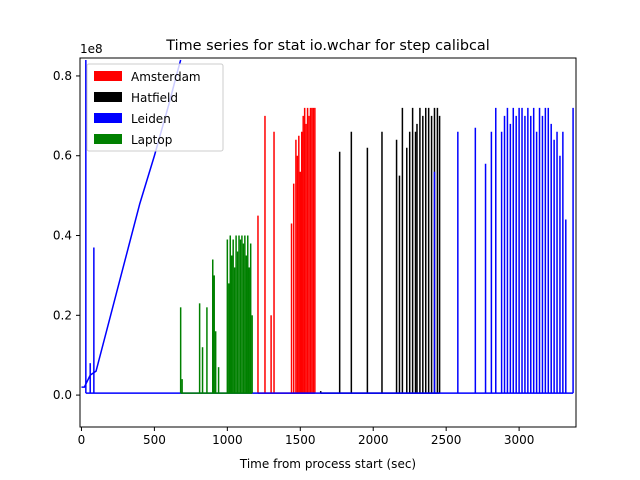  What do you see at coordinates (108, 118) in the screenshot?
I see `legend-swatch-leiden` at bounding box center [108, 118].